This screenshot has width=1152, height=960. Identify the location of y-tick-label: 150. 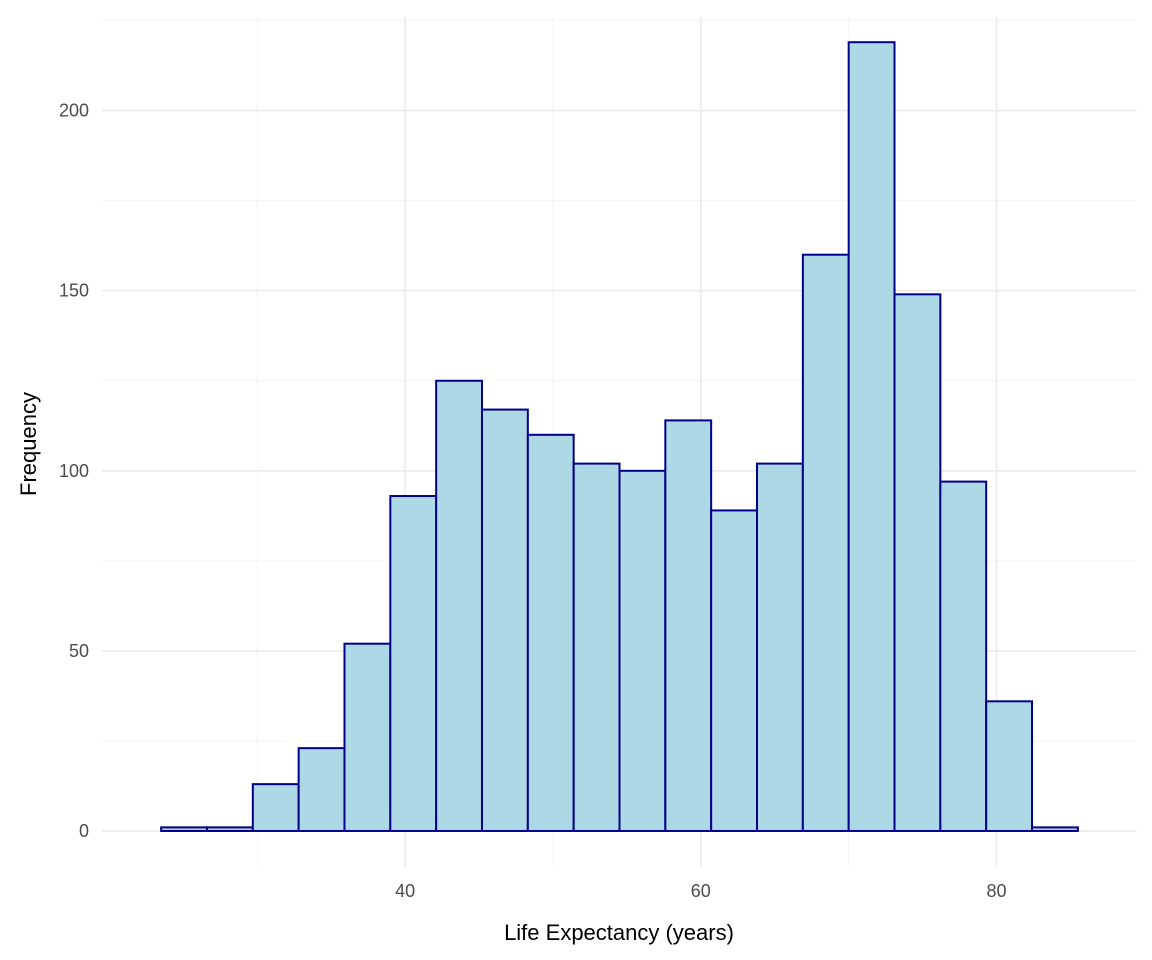
(74, 291).